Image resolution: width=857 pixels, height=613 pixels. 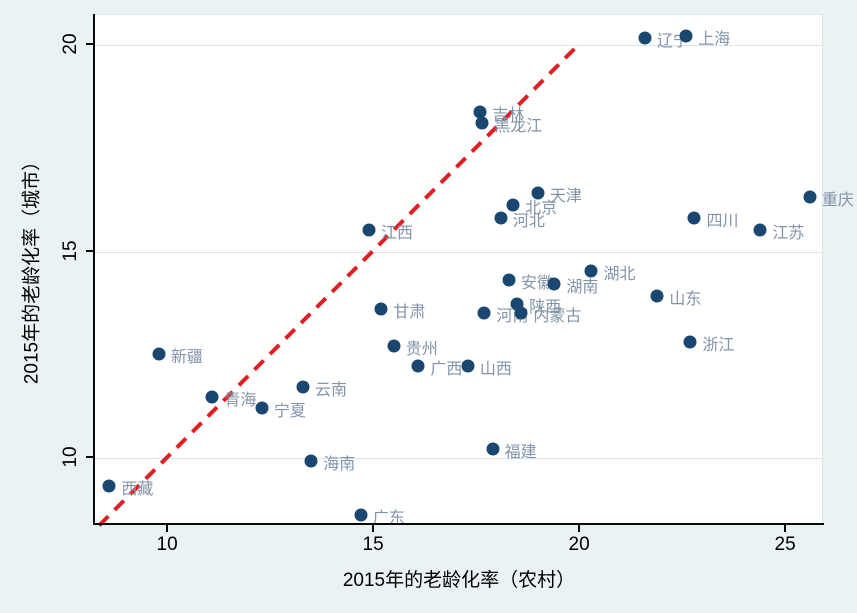 What do you see at coordinates (70, 44) in the screenshot?
I see `y-tick-label-20: 20` at bounding box center [70, 44].